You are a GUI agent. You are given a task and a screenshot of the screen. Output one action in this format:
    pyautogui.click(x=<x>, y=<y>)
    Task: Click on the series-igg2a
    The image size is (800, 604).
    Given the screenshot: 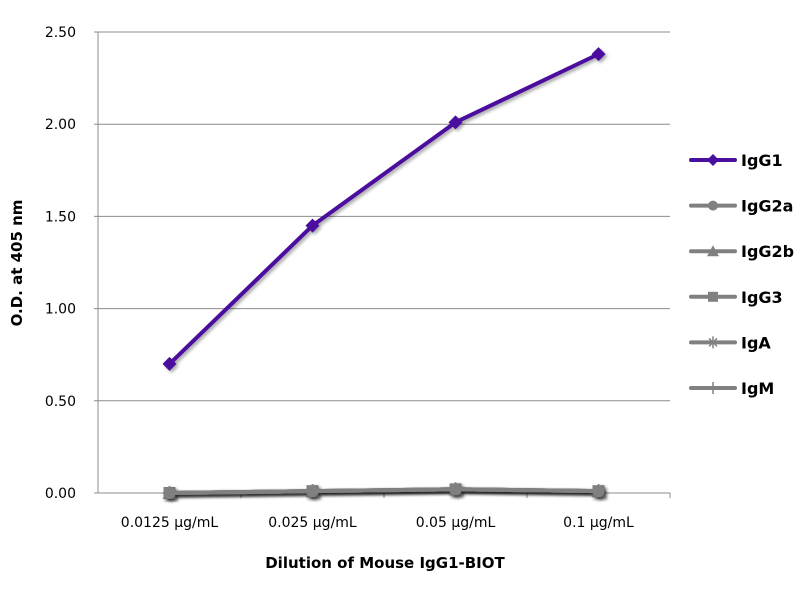 What is the action you would take?
    pyautogui.click(x=384, y=491)
    